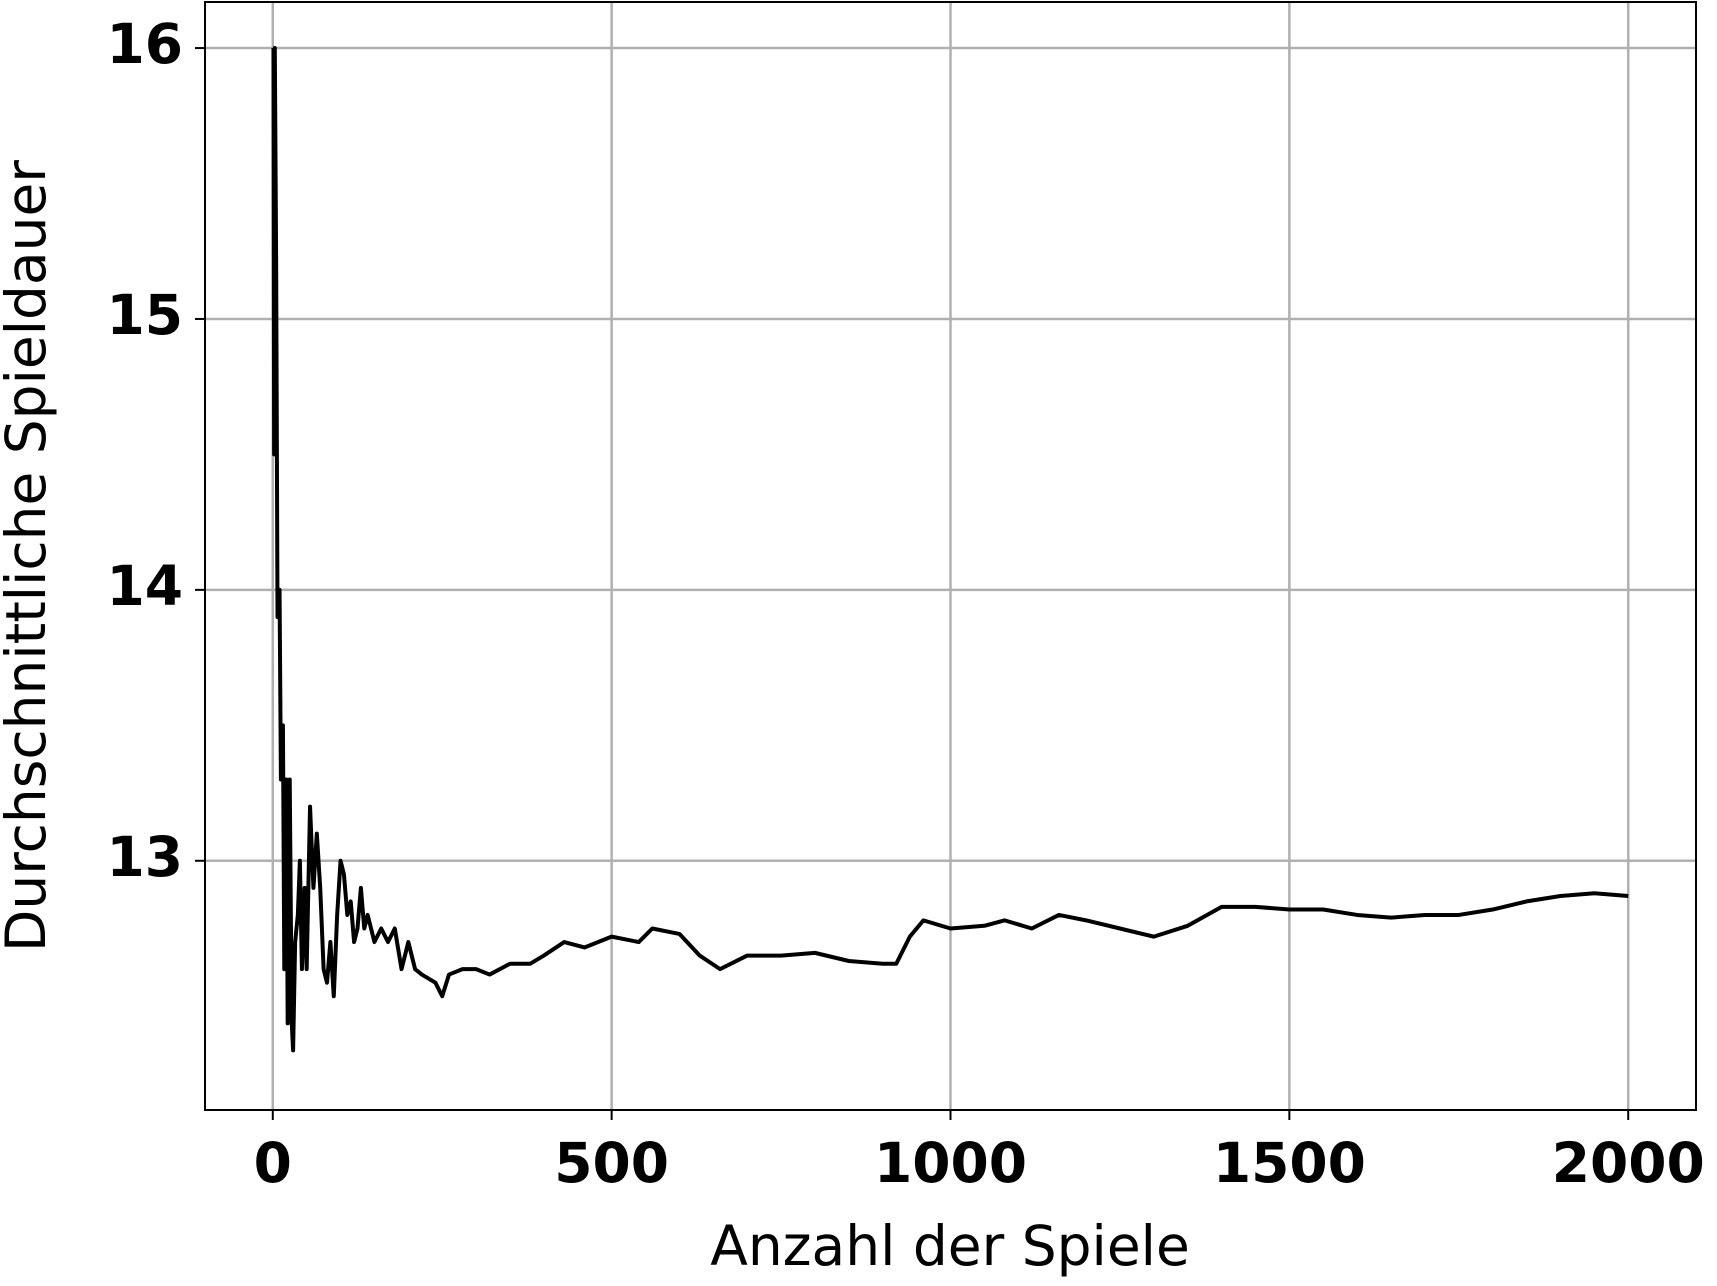 The image size is (1717, 1286). What do you see at coordinates (1289, 1163) in the screenshot?
I see `x-tick-label: 1500` at bounding box center [1289, 1163].